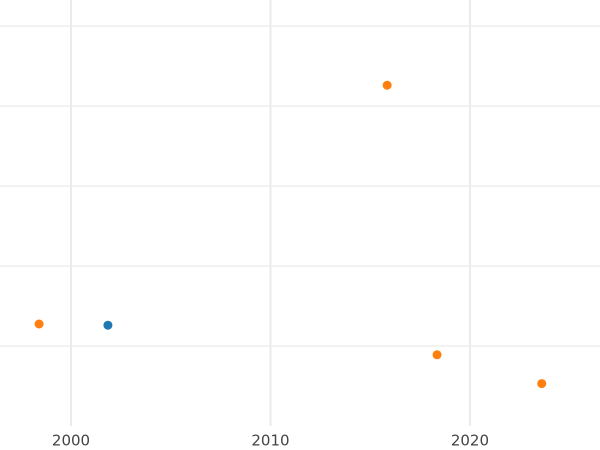 This screenshot has width=600, height=450. What do you see at coordinates (71, 441) in the screenshot?
I see `x-tick-label: 2000` at bounding box center [71, 441].